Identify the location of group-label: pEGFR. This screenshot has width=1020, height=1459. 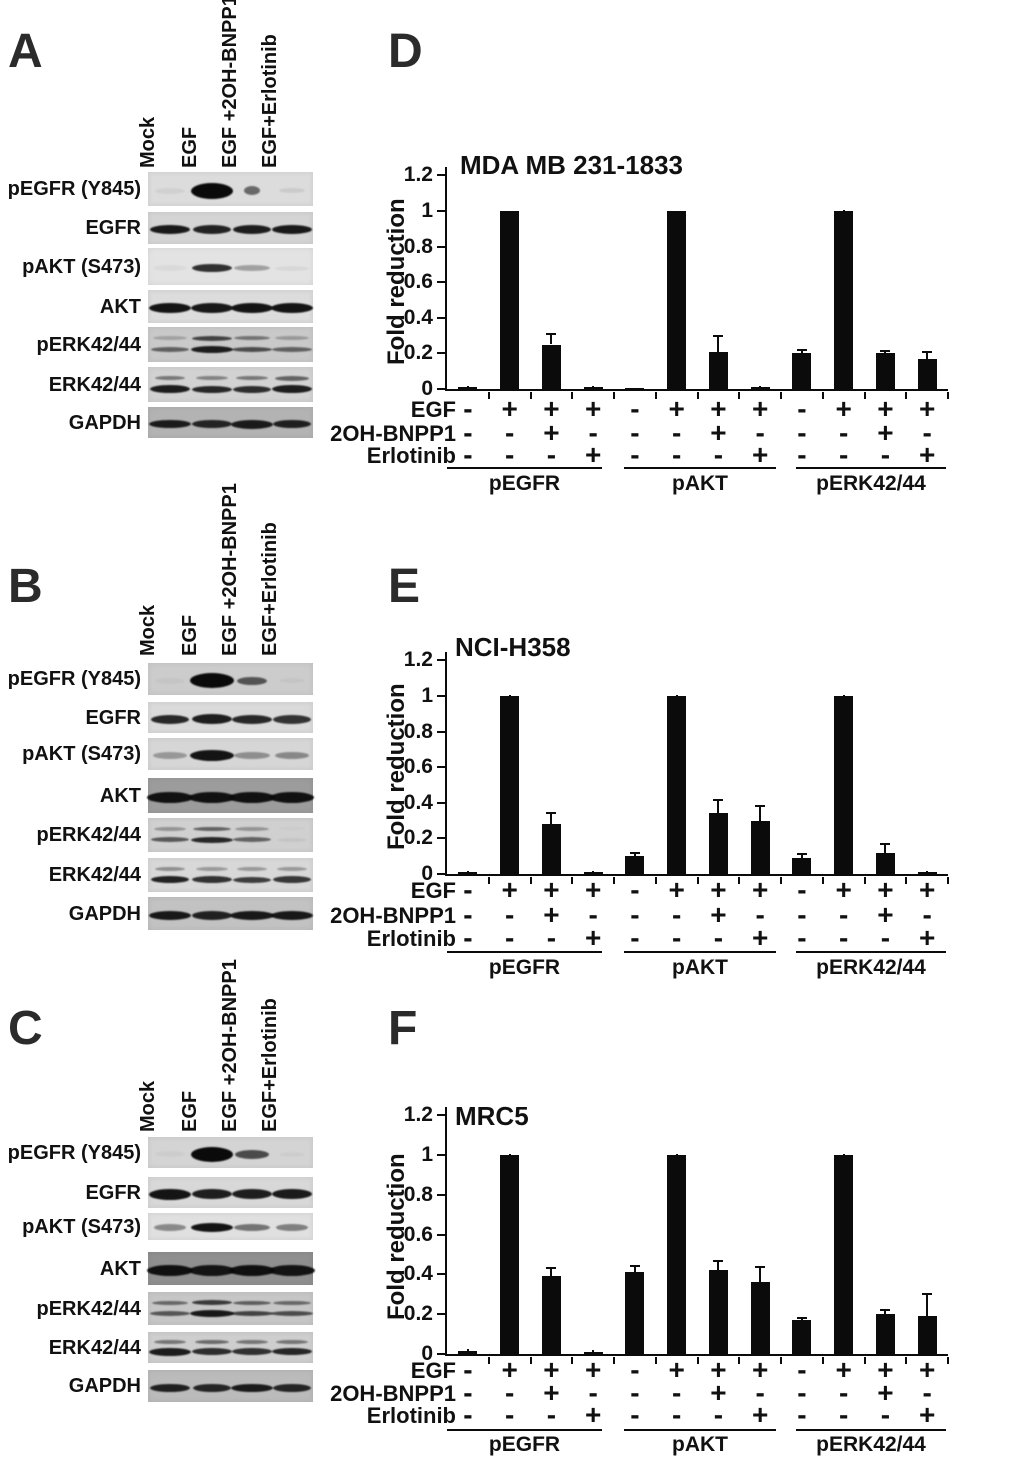
(524, 967).